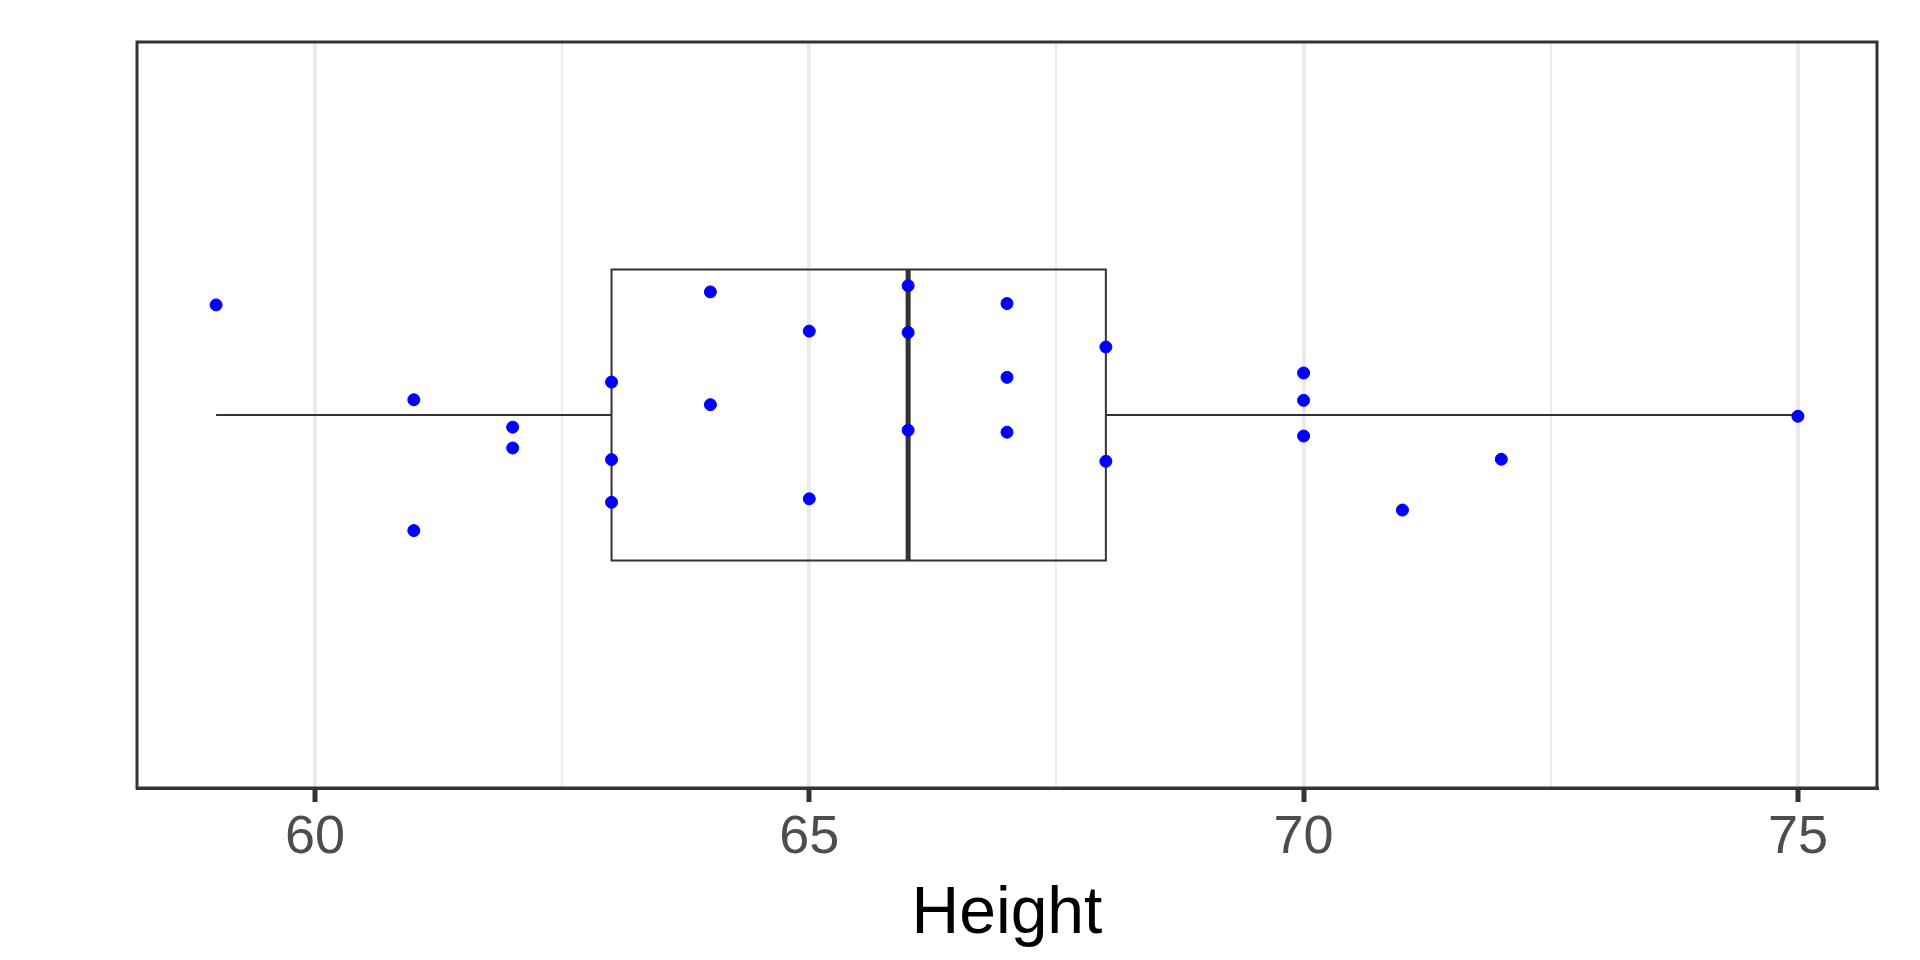 The width and height of the screenshot is (1920, 960). I want to click on x-axis-title: Height, so click(1007, 909).